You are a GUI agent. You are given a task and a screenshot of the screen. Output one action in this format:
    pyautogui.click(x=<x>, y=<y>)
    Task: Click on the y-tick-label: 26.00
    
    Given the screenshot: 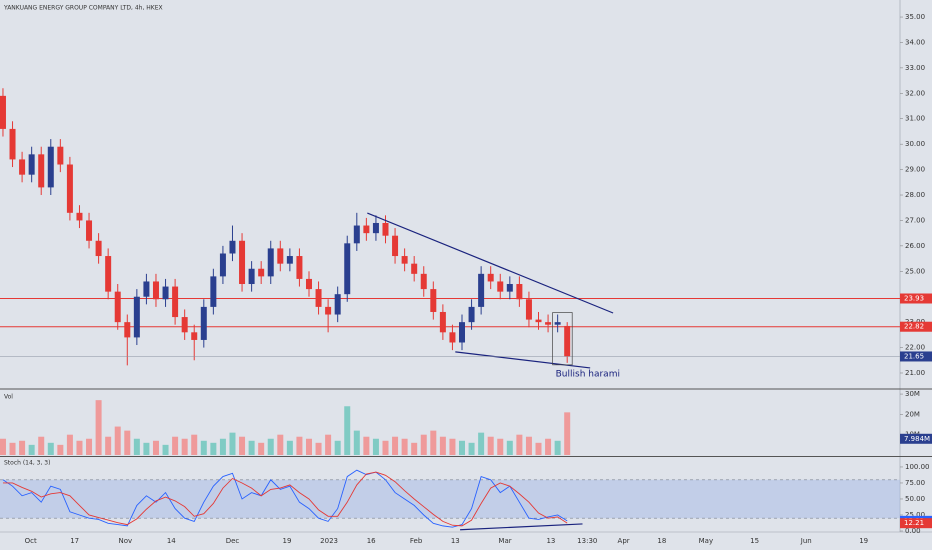 What is the action you would take?
    pyautogui.click(x=915, y=246)
    